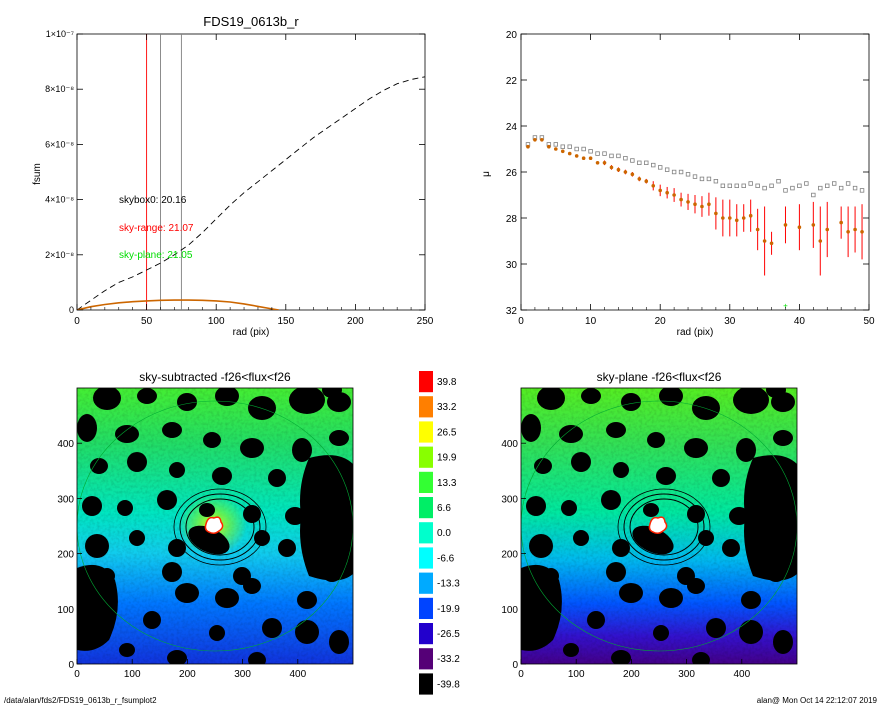 This screenshot has height=708, width=885. What do you see at coordinates (521, 321) in the screenshot?
I see `mu-xtick-label-0: 0` at bounding box center [521, 321].